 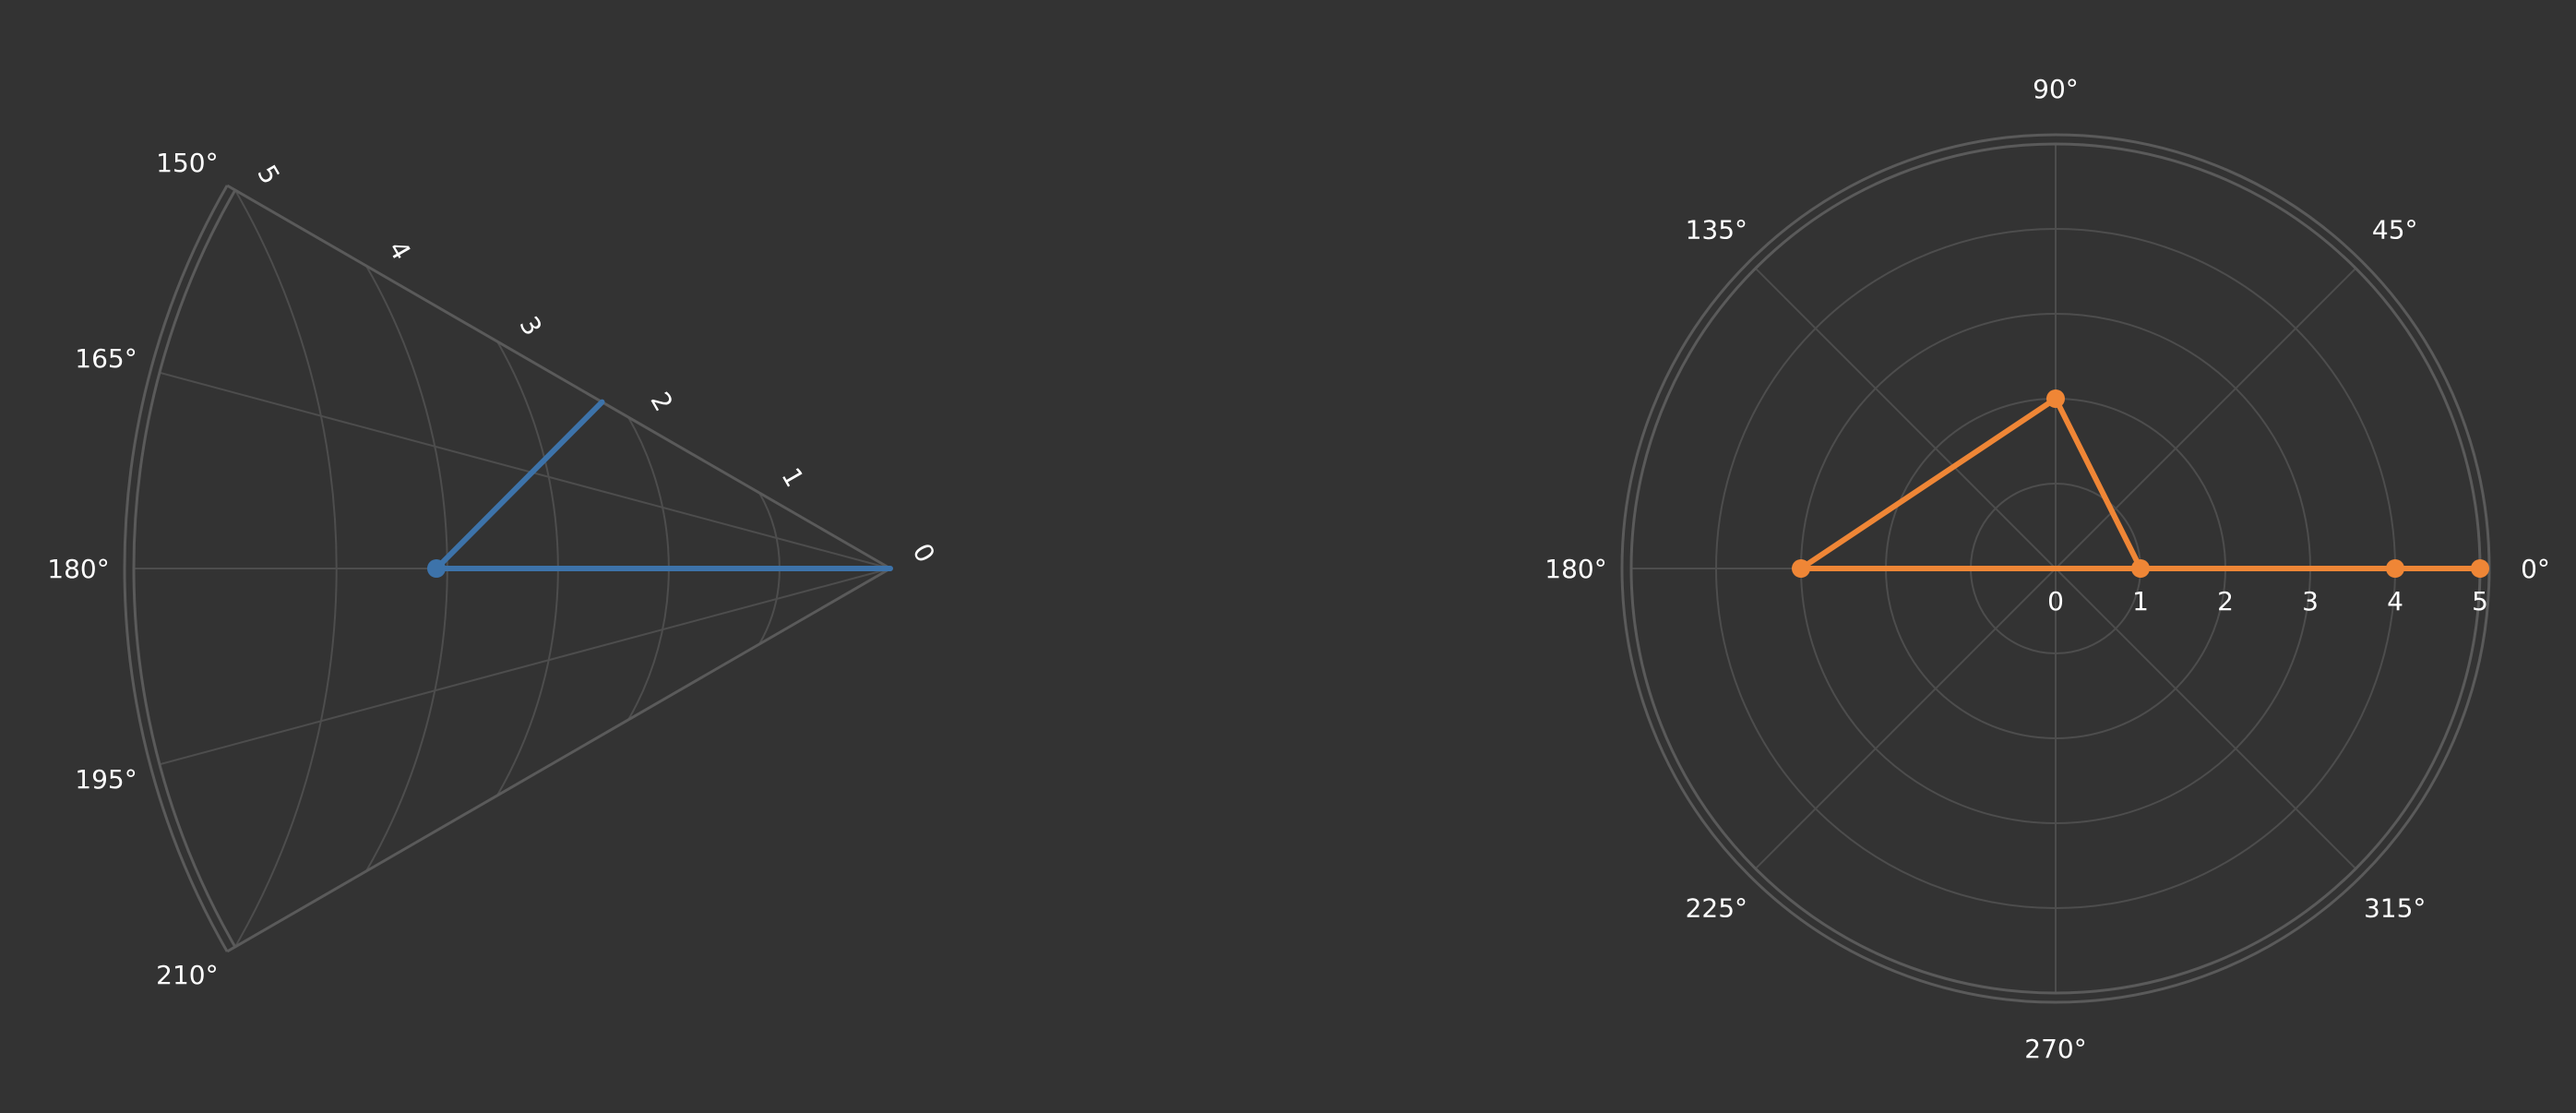 What do you see at coordinates (106, 358) in the screenshot?
I see `angular-tick-label: 165°` at bounding box center [106, 358].